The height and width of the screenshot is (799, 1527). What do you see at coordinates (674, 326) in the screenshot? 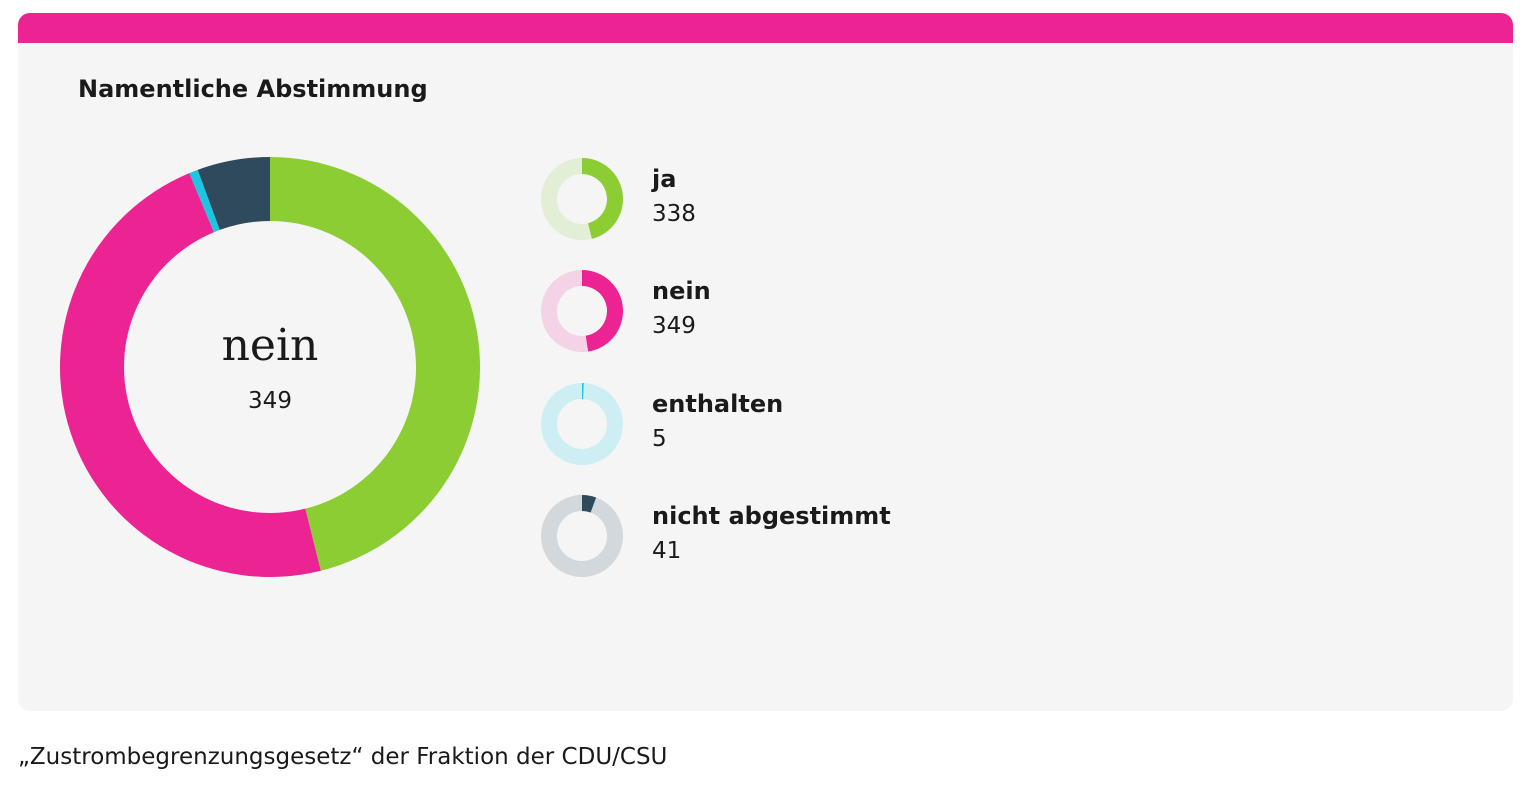
I see `legend-value: 349` at bounding box center [674, 326].